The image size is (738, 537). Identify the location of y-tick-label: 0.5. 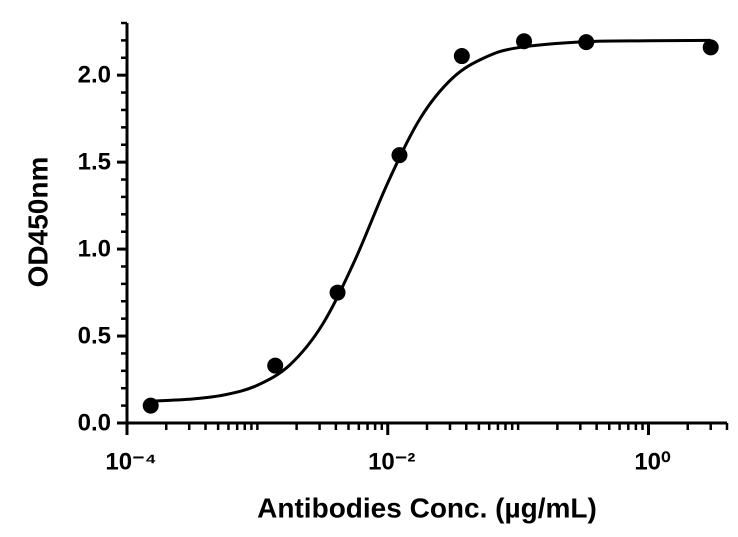
(94, 335).